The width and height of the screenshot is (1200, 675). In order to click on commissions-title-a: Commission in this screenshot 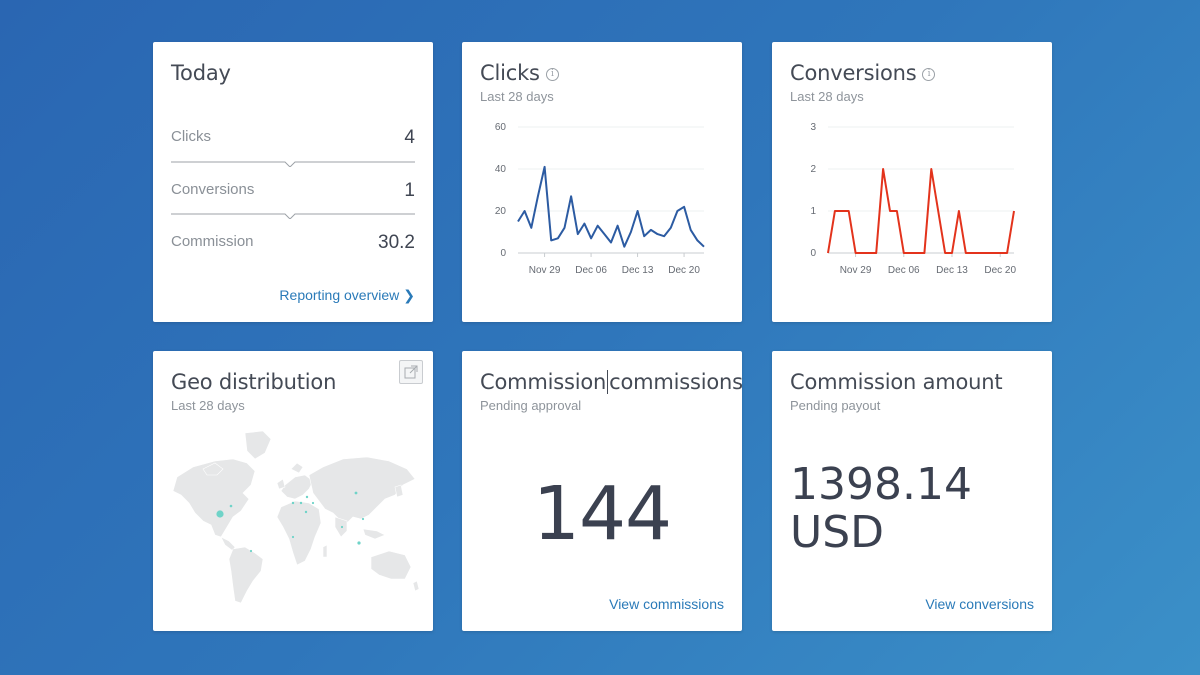, I will do `click(543, 382)`.